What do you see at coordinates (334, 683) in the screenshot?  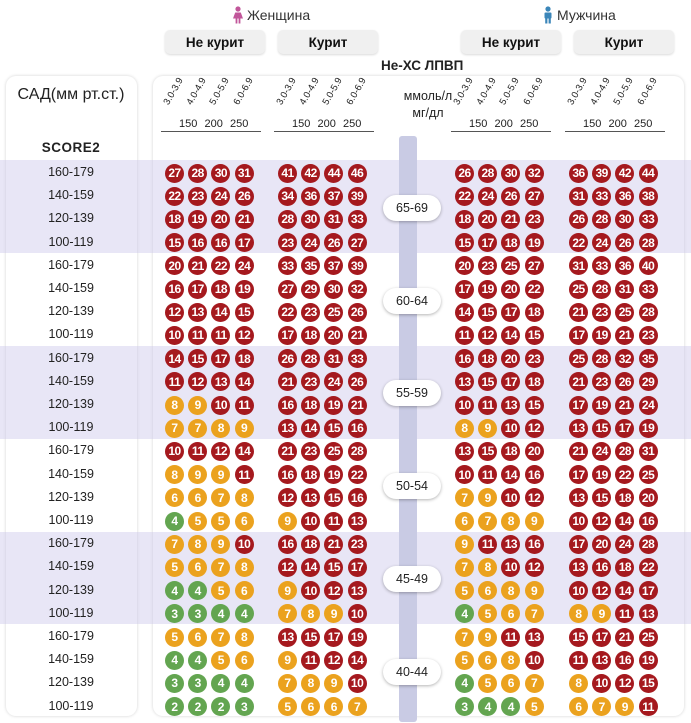 I see `risk-cell: 9` at bounding box center [334, 683].